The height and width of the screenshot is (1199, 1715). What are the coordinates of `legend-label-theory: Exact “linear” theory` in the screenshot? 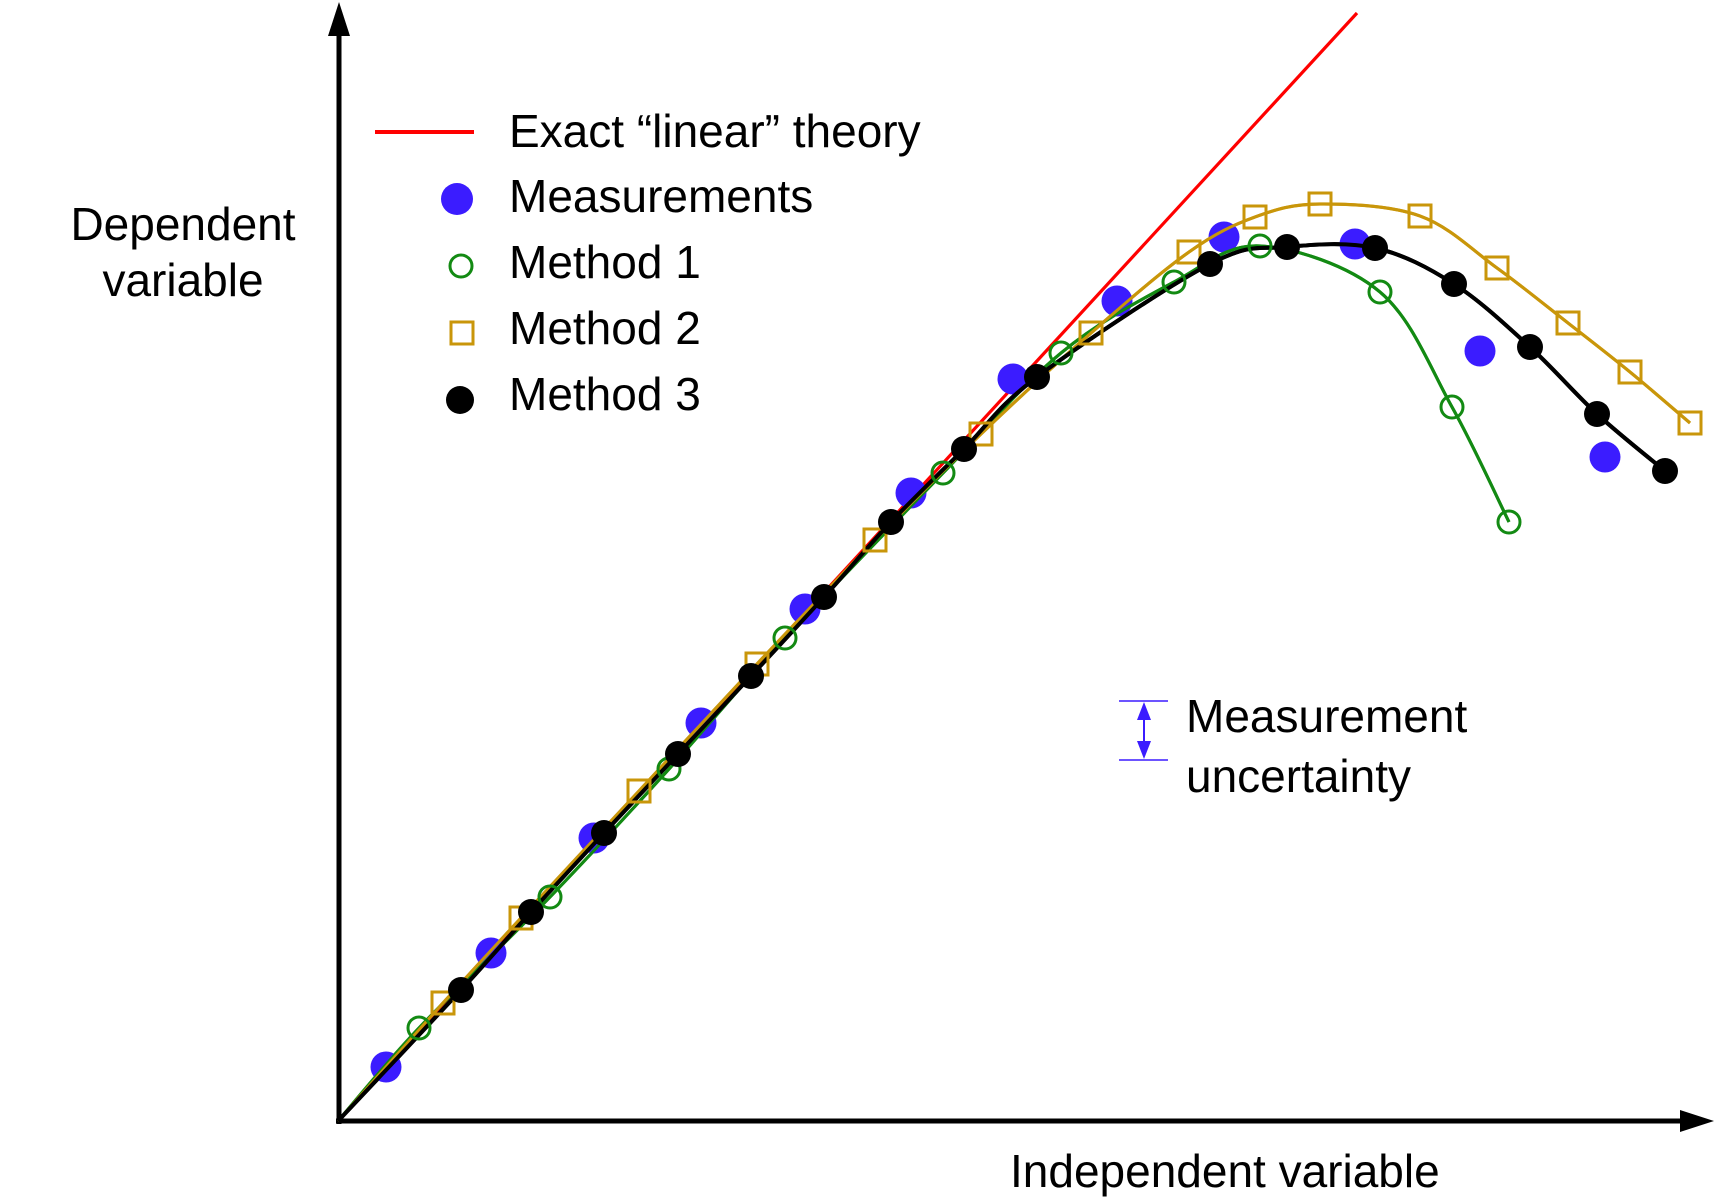 It's located at (715, 131).